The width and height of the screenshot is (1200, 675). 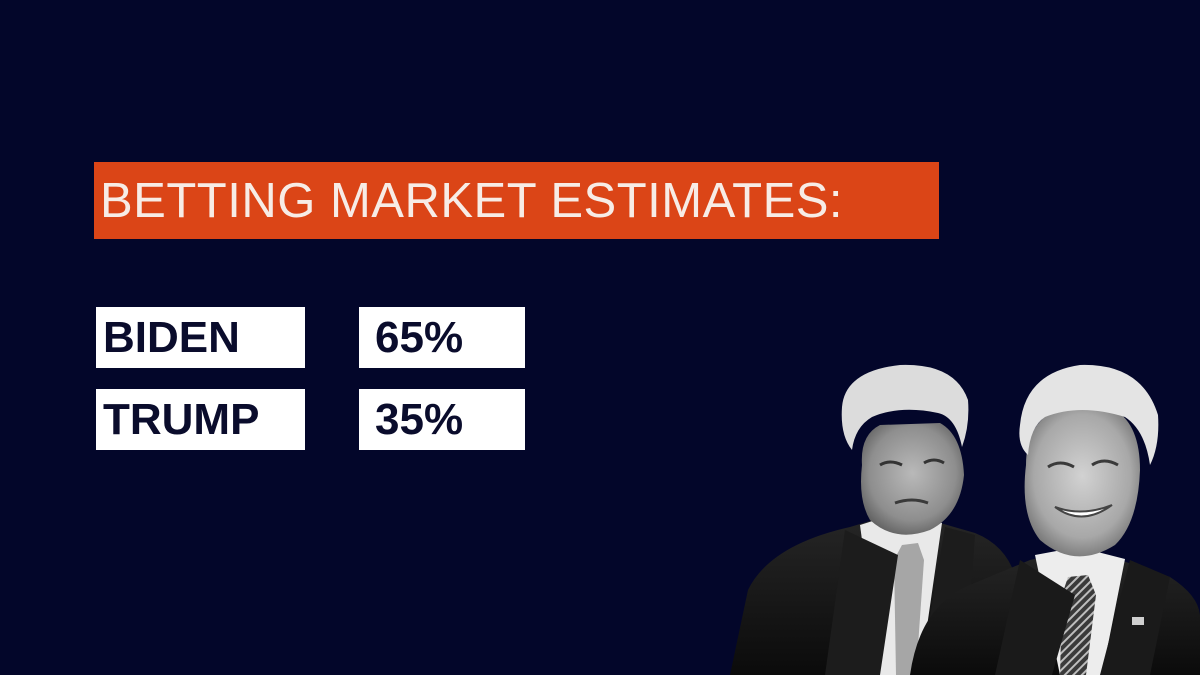 What do you see at coordinates (872, 519) in the screenshot?
I see `trump-portrait` at bounding box center [872, 519].